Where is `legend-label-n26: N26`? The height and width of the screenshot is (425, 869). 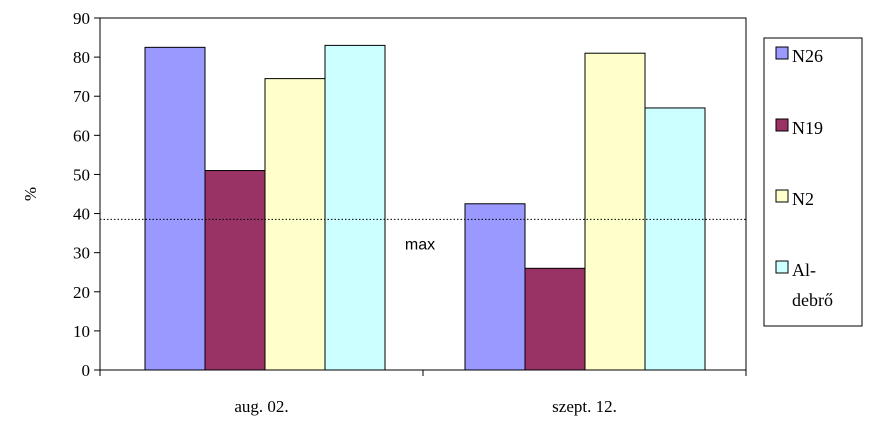 legend-label-n26: N26 is located at coordinates (807, 56).